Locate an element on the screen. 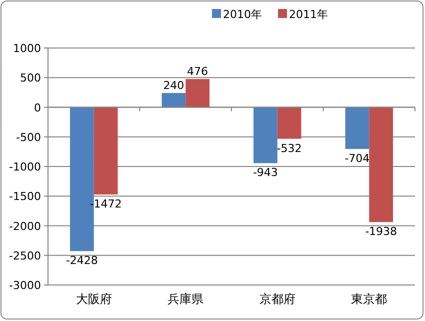 The height and width of the screenshot is (321, 425). y-tick-label: -1500 is located at coordinates (25, 197).